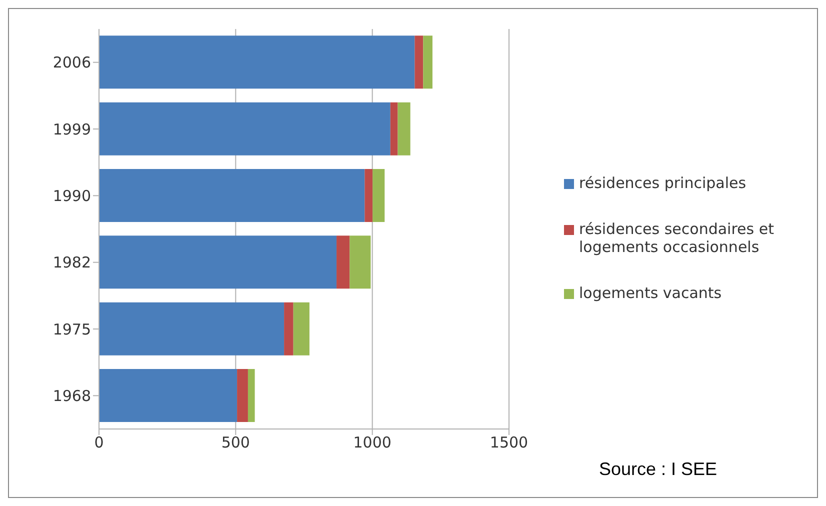 The height and width of the screenshot is (506, 826). Describe the element at coordinates (71, 195) in the screenshot. I see `y-tick-label: 1990` at that location.